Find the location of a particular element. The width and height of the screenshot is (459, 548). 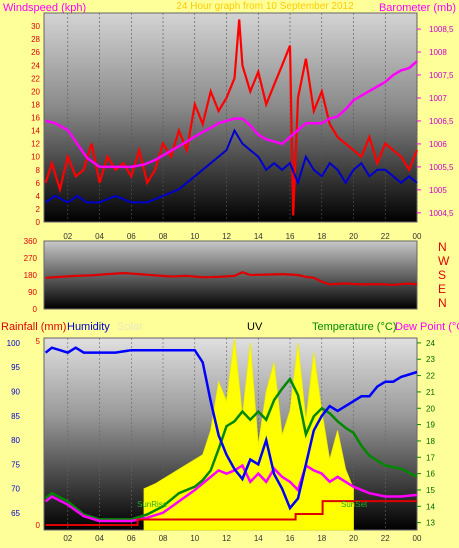

wind-panel-x-tick: 16 is located at coordinates (290, 236).